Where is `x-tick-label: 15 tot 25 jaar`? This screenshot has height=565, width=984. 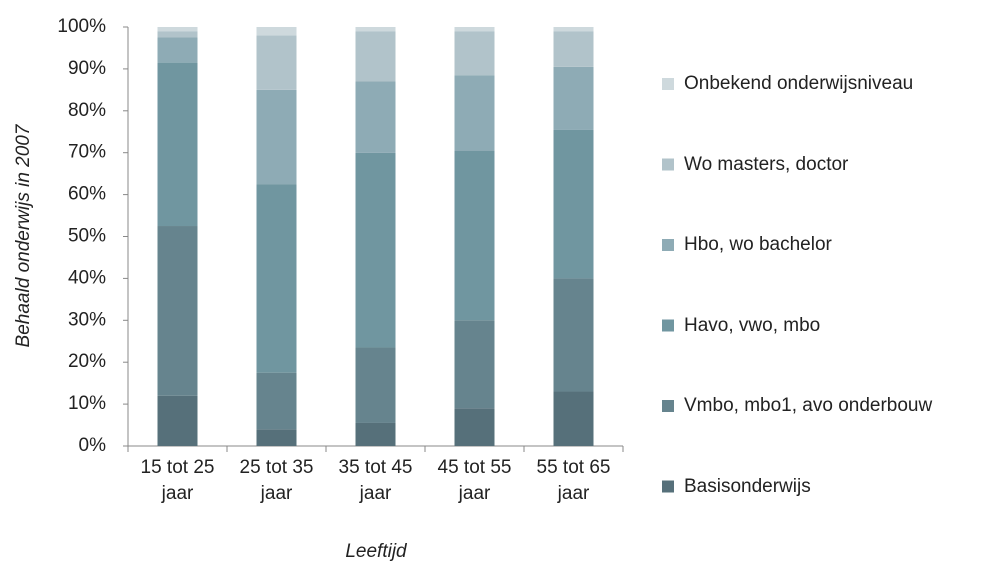 x-tick-label: 15 tot 25 jaar is located at coordinates (177, 480).